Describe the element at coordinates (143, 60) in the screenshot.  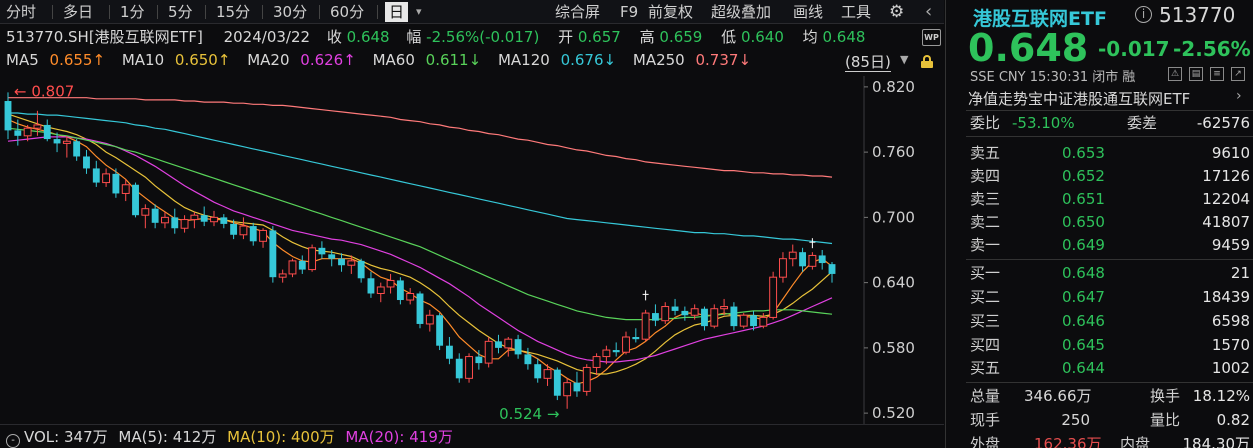
I see `ma10-key: MA10` at that location.